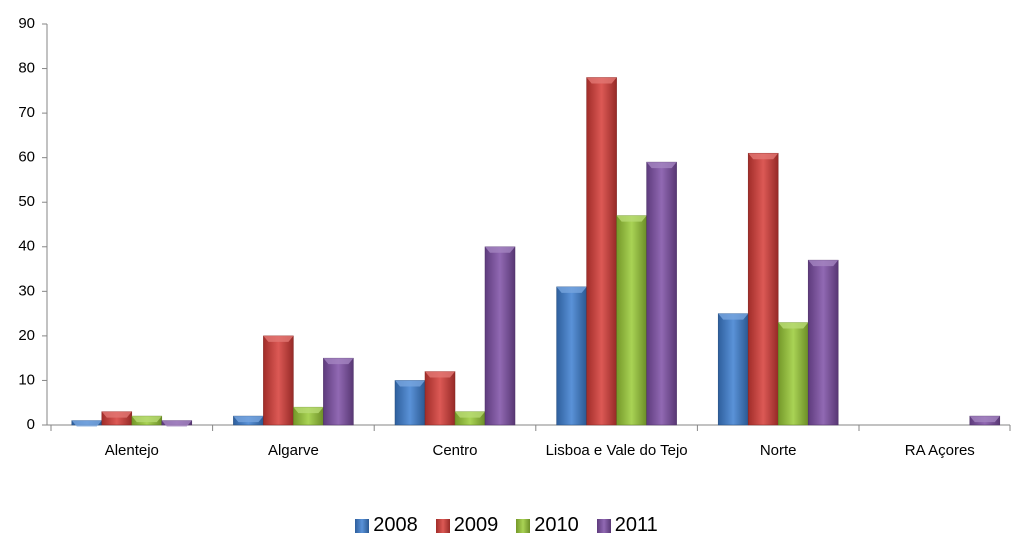 The height and width of the screenshot is (541, 1013). What do you see at coordinates (506, 525) in the screenshot?
I see `legend: 2008 2009 2010 2011` at bounding box center [506, 525].